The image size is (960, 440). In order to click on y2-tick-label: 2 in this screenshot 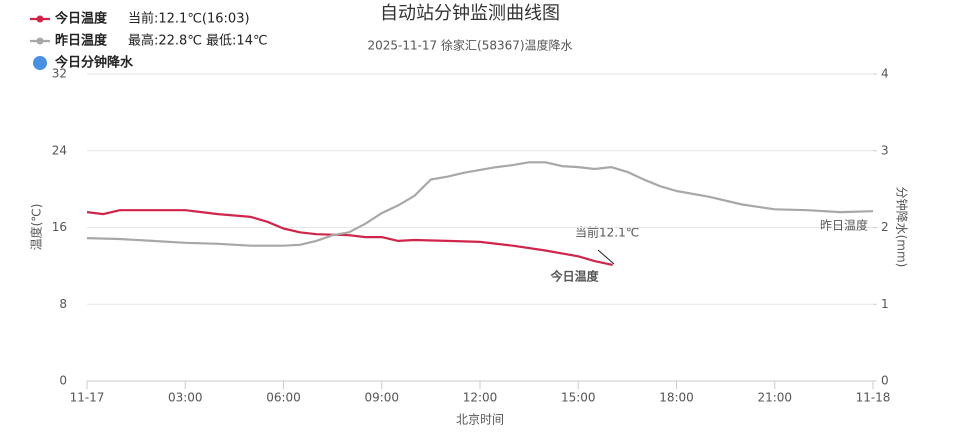, I will do `click(885, 227)`.